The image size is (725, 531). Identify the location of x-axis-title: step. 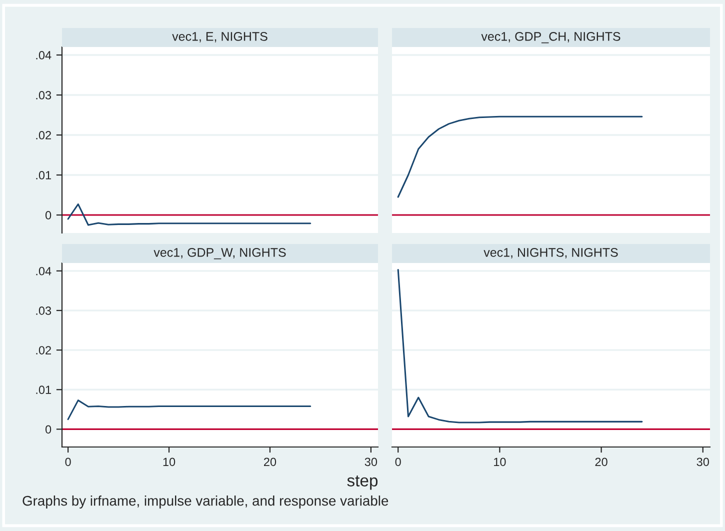
(362, 483).